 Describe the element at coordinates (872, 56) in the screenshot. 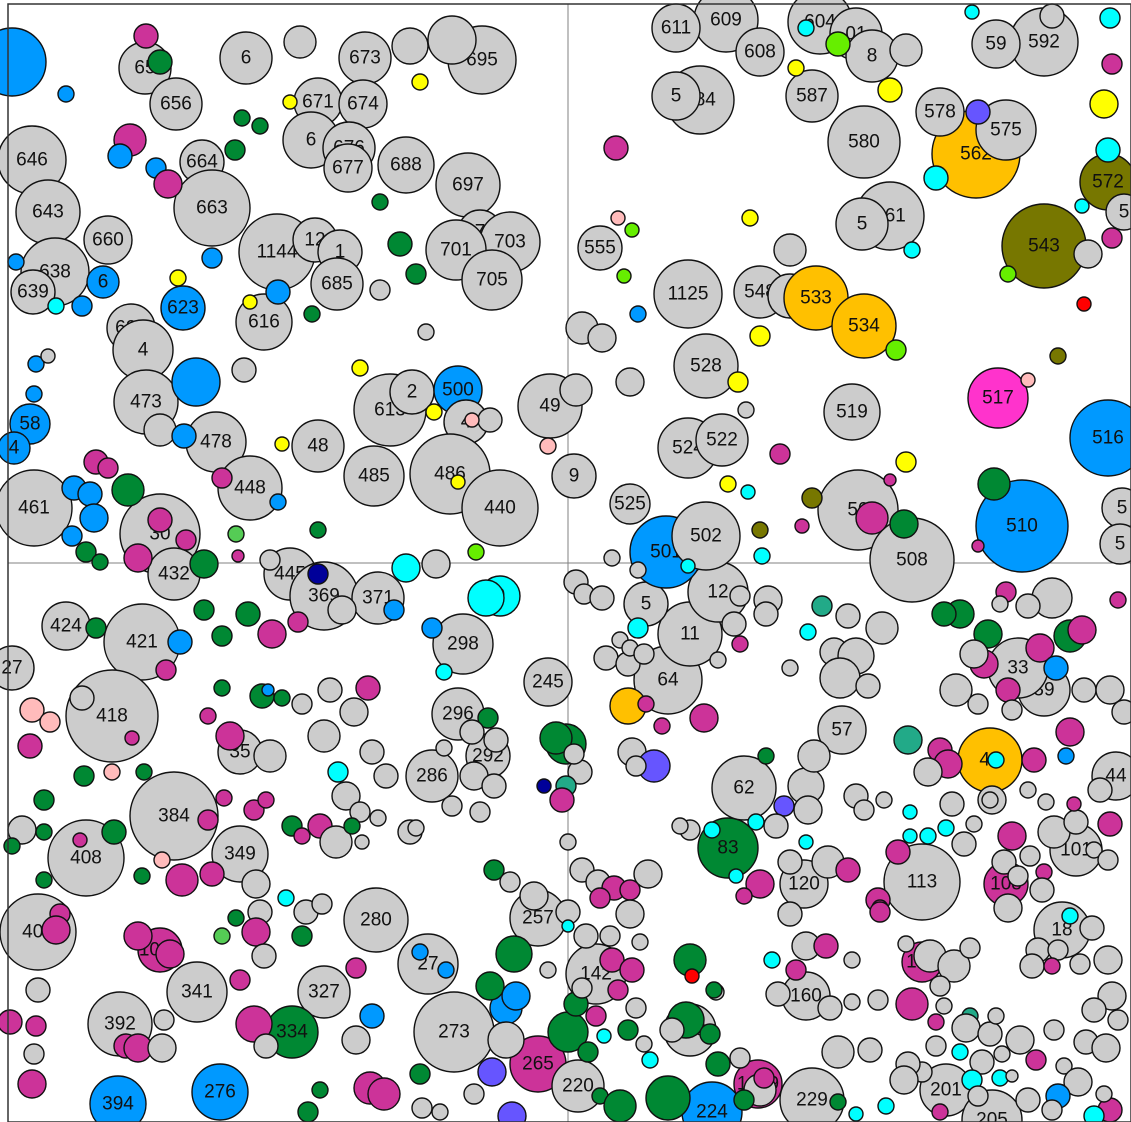

I see `bubble-8: 8` at that location.